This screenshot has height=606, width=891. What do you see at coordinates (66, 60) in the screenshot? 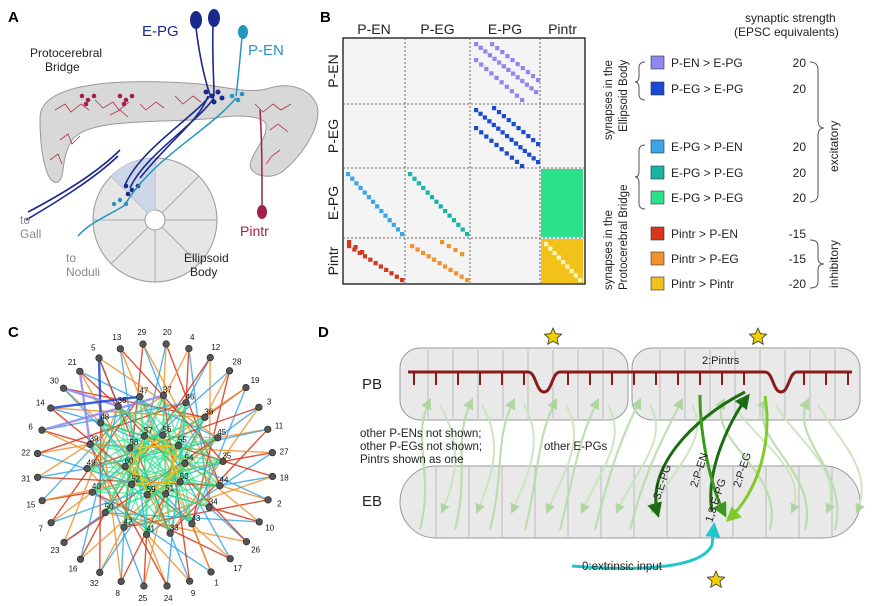
I see `protocerebral-bridge-label: Protocerebral Bridge` at bounding box center [66, 60].